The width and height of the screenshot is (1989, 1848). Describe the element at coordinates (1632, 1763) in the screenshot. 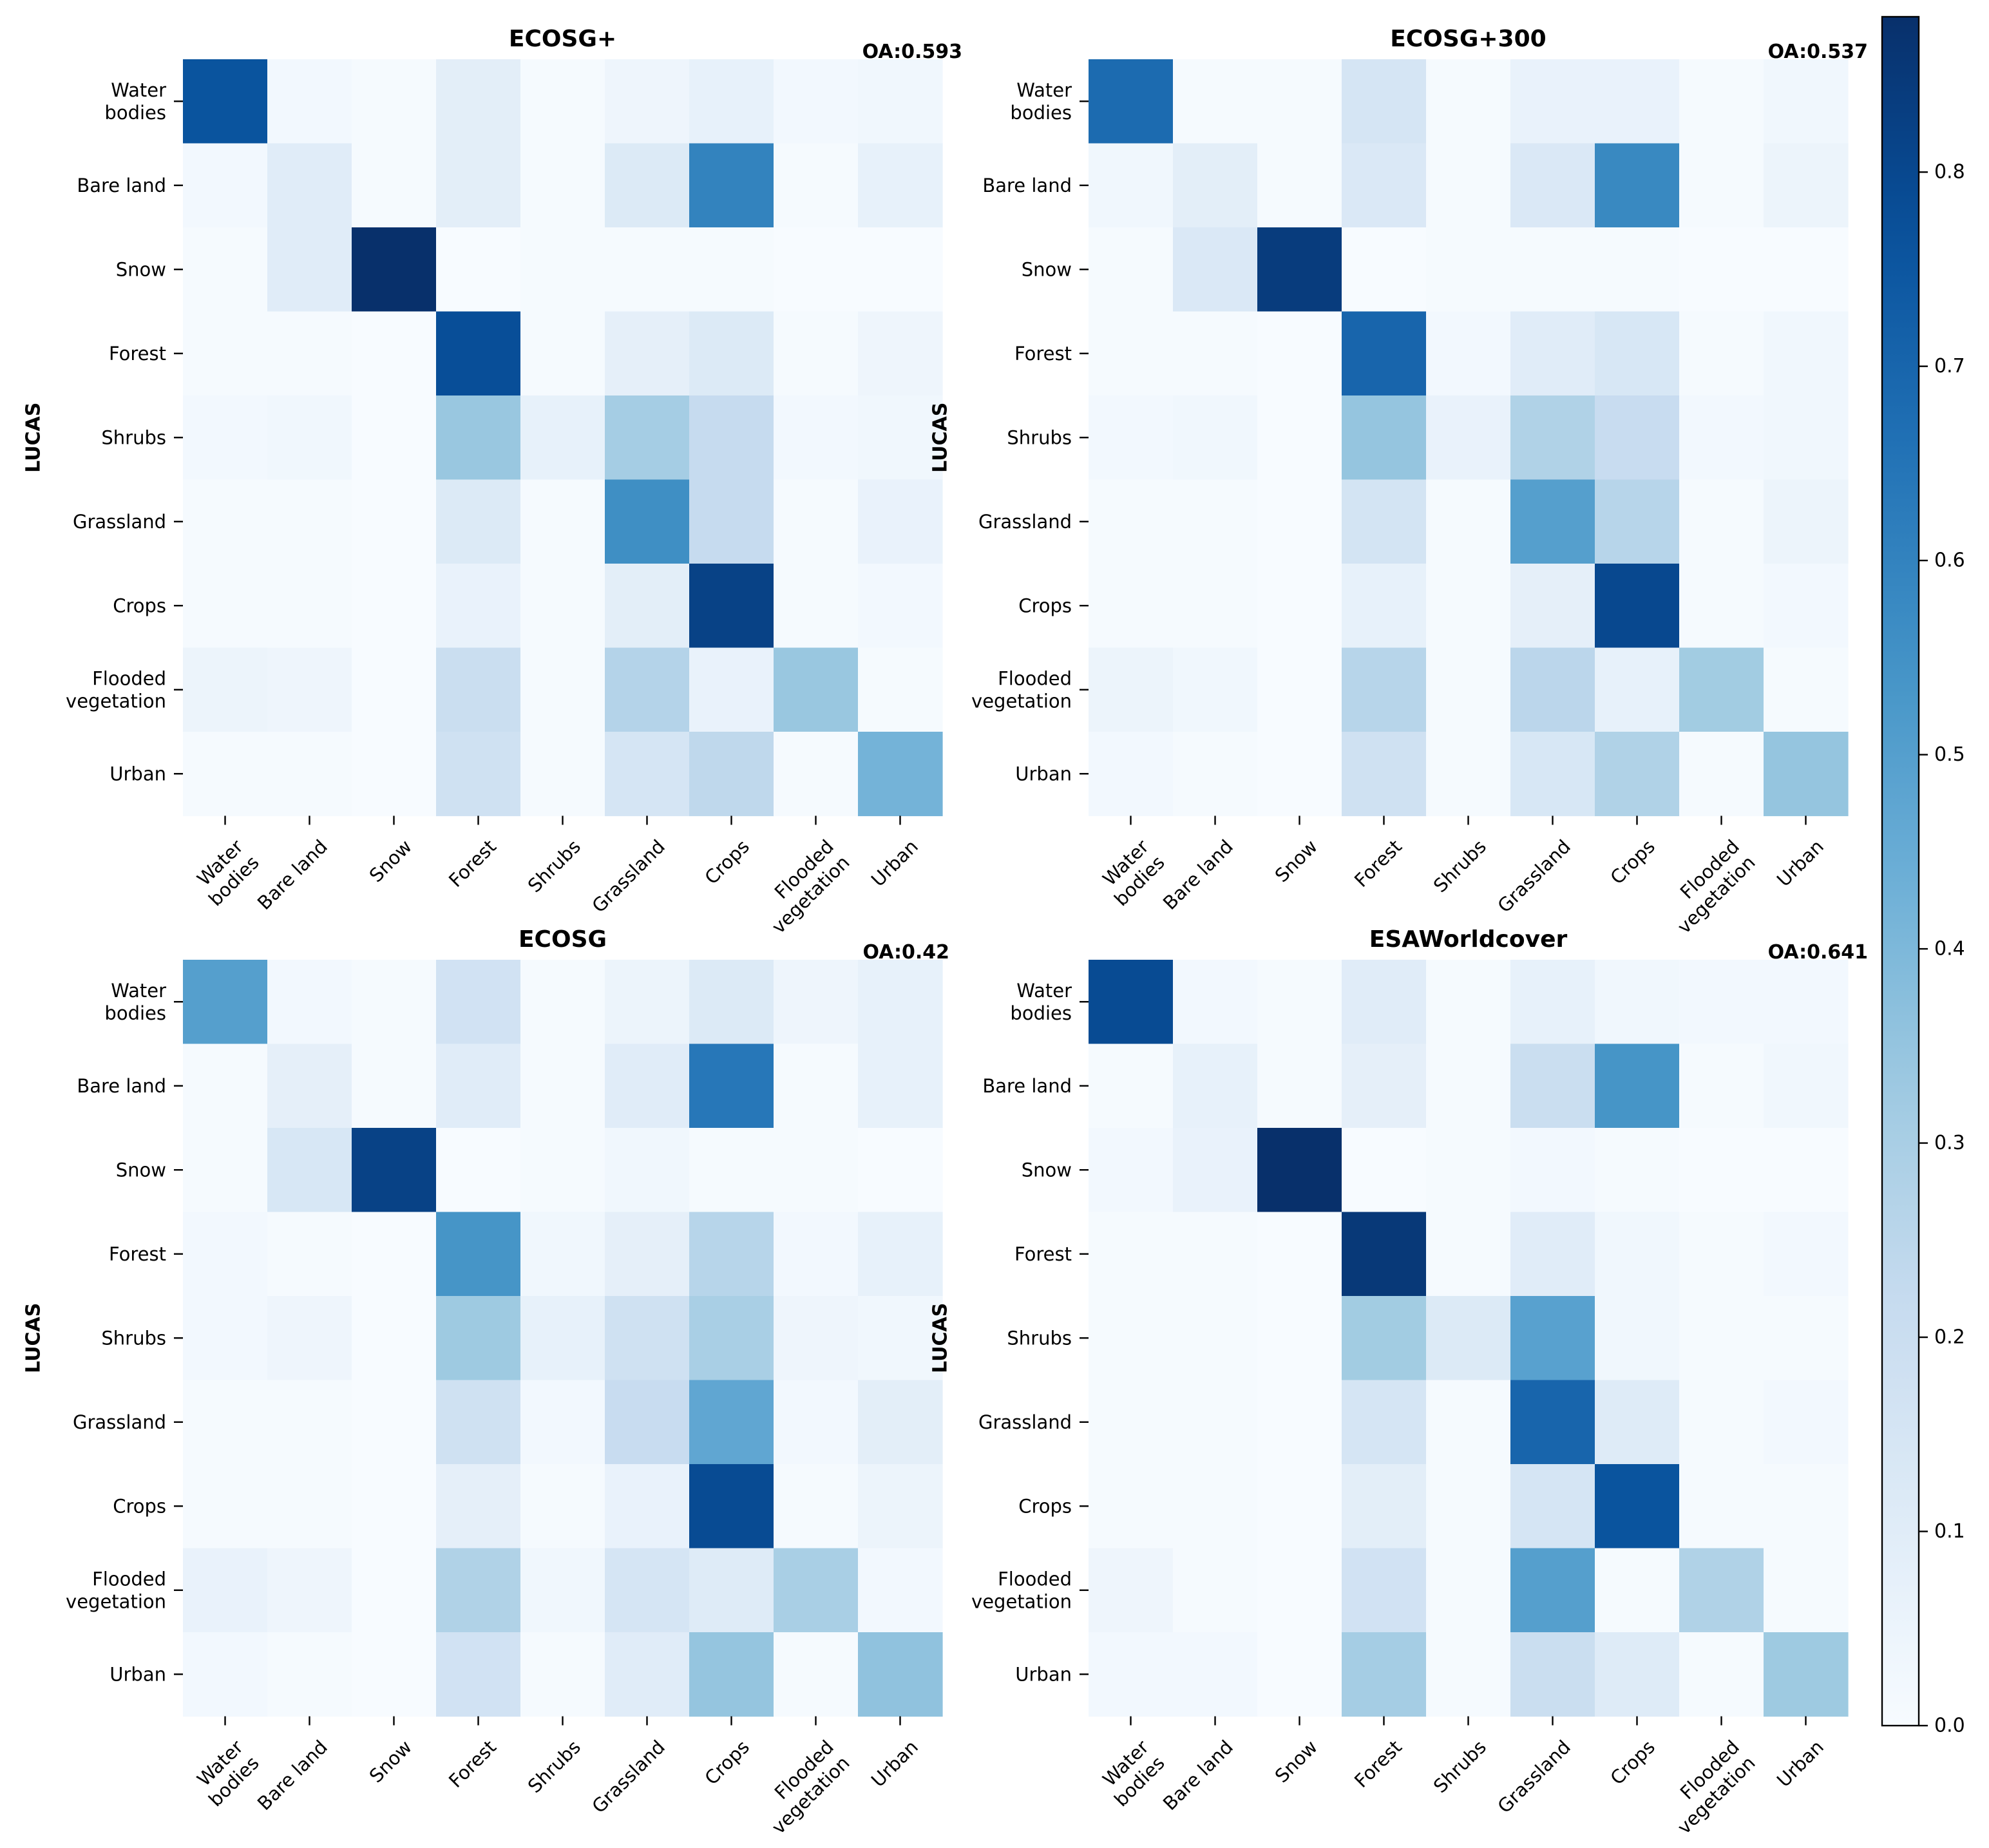

I see `x-tick-label: Crops` at that location.